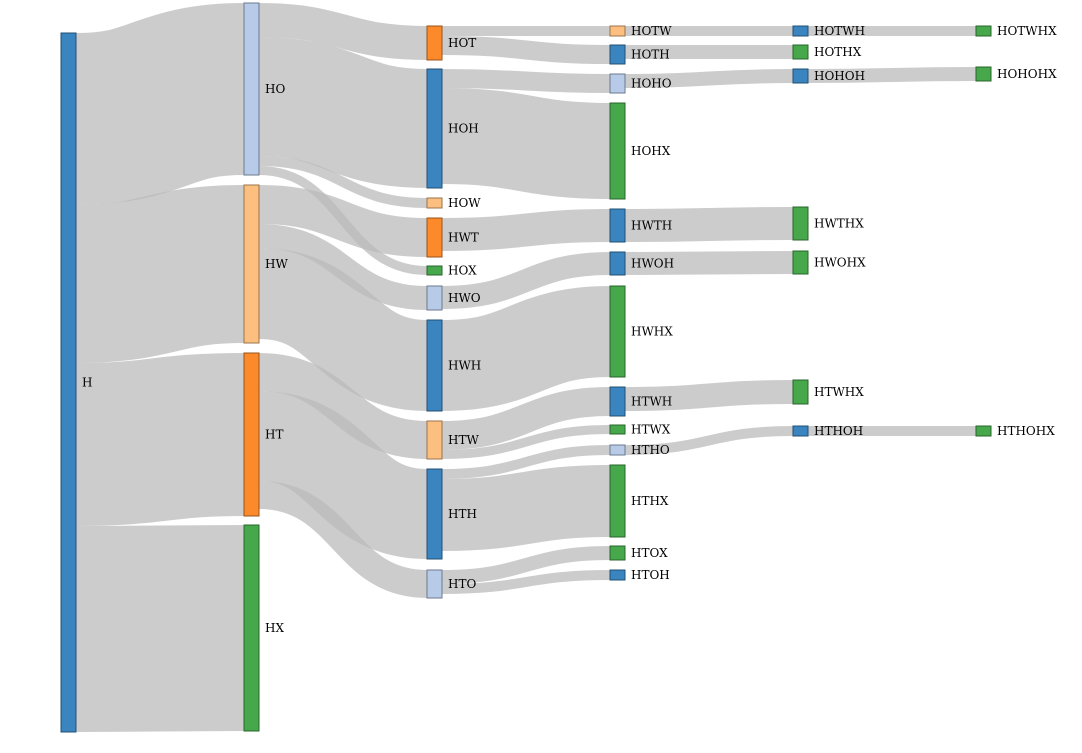 This screenshot has width=1082, height=753. I want to click on node-HTO: HTO, so click(451, 584).